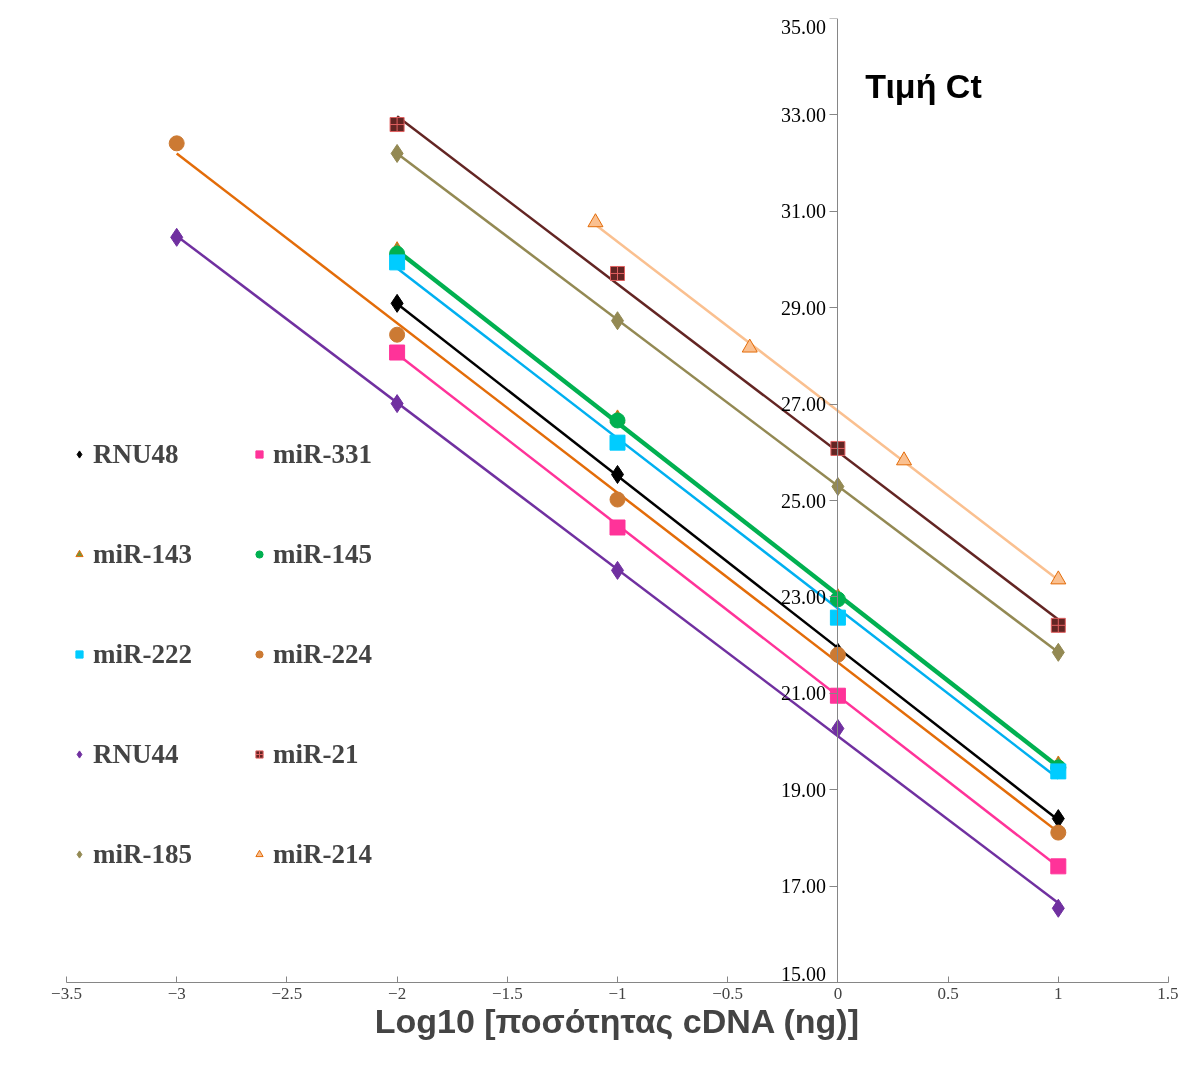 The image size is (1178, 1074). What do you see at coordinates (617, 993) in the screenshot?
I see `x-tick-label: −1` at bounding box center [617, 993].